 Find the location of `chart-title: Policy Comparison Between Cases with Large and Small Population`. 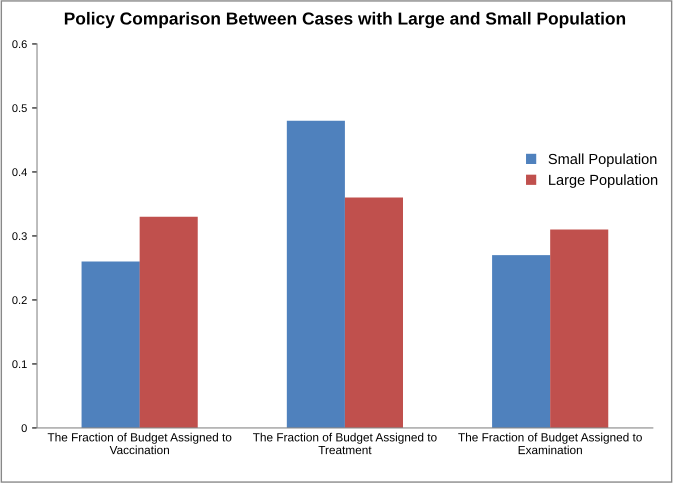

chart-title: Policy Comparison Between Cases with Large and Small Population is located at coordinates (345, 20).